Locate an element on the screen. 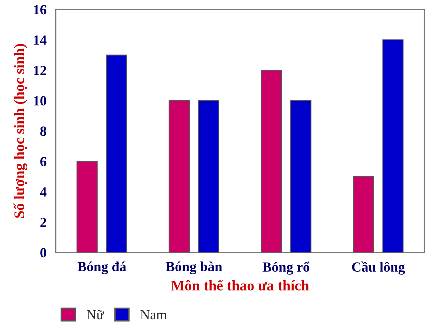 The width and height of the screenshot is (431, 324). legend-label: Nữ is located at coordinates (95, 315).